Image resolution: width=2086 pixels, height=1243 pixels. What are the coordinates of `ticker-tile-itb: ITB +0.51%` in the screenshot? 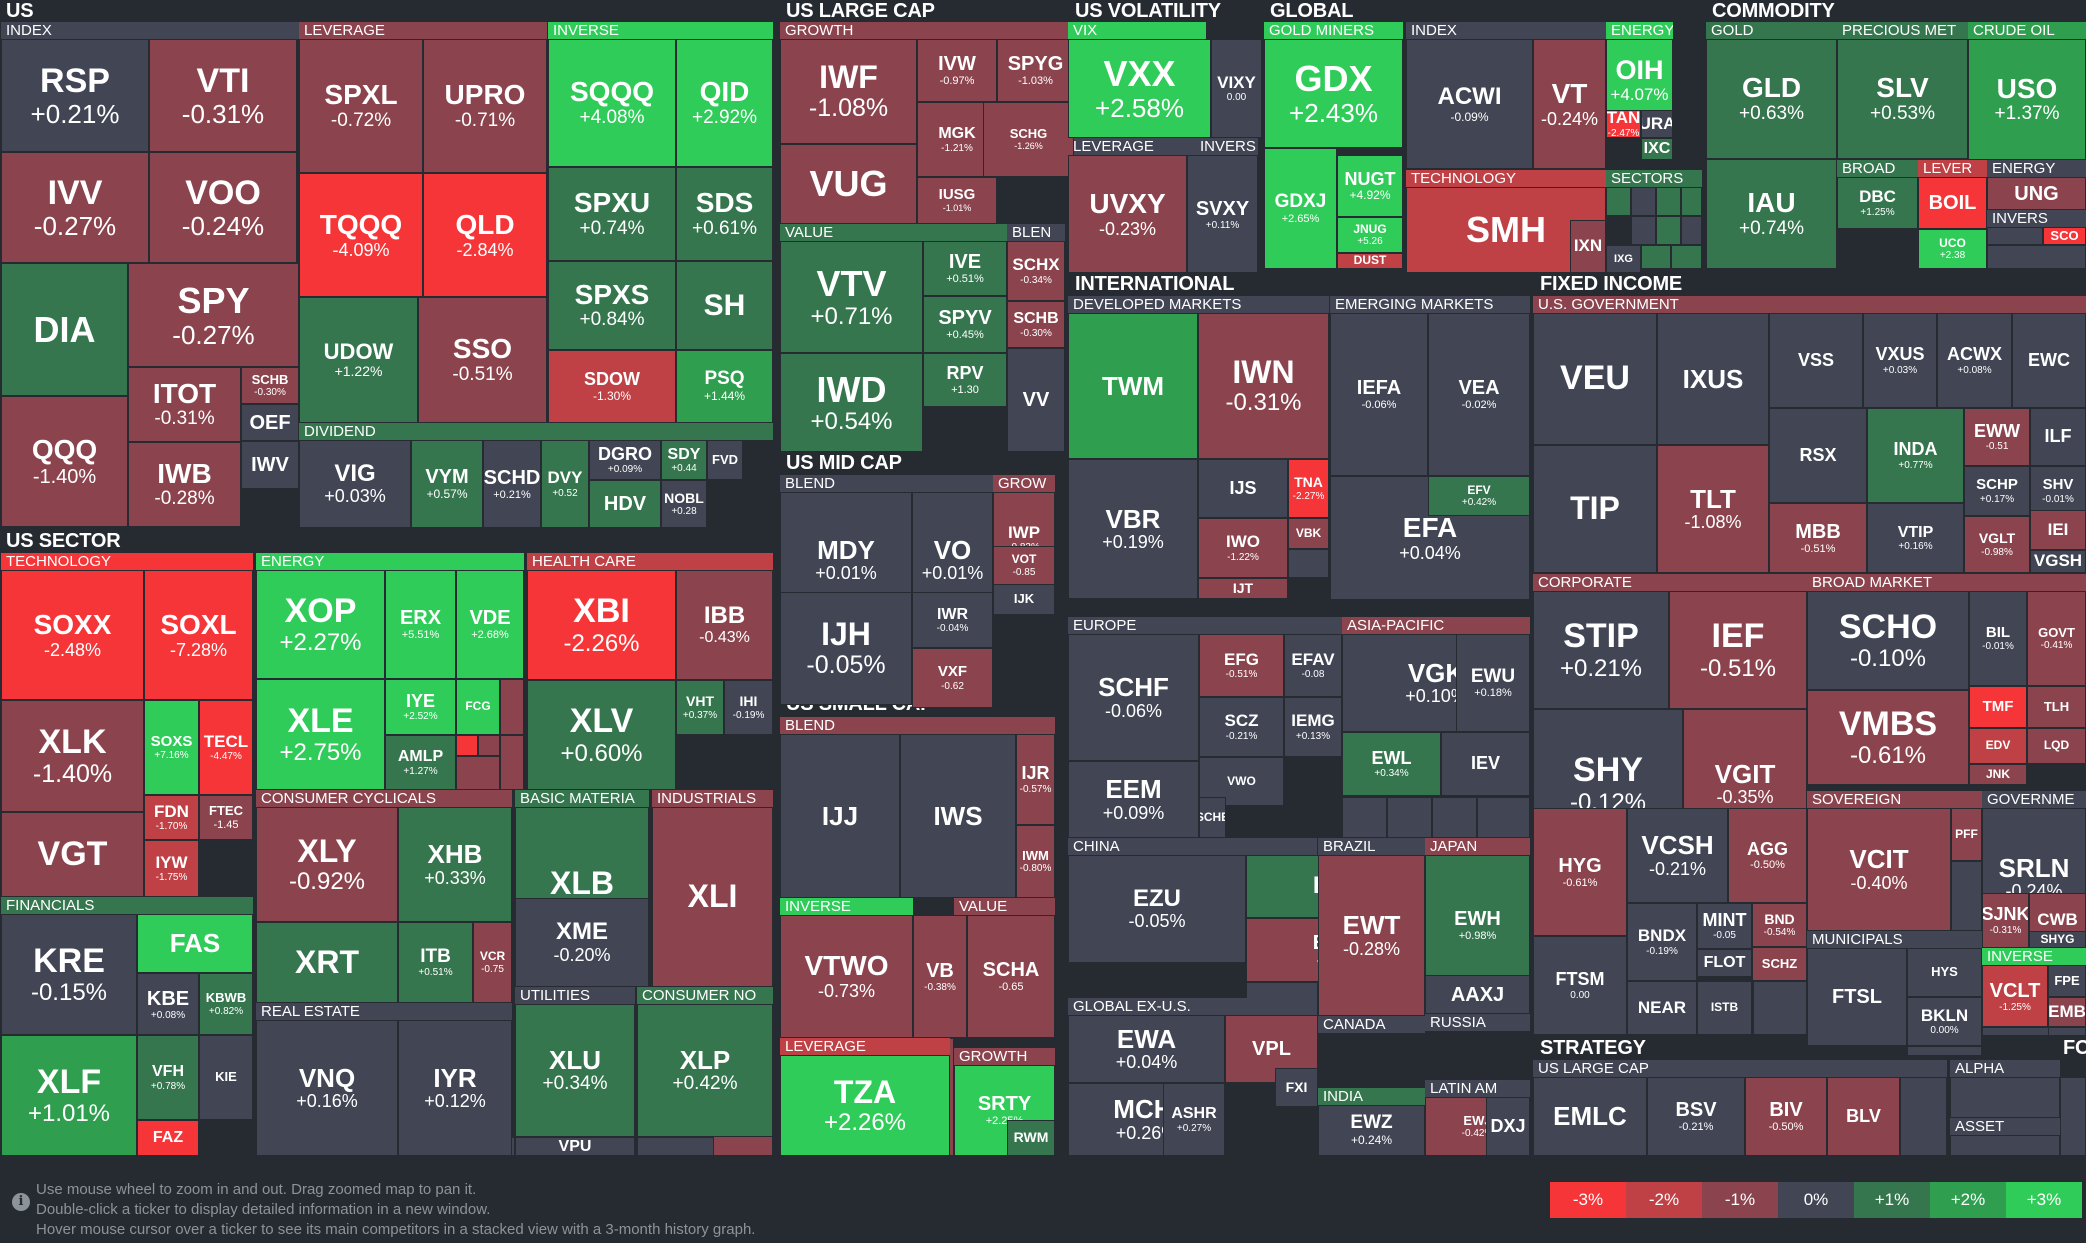 It's located at (435, 962).